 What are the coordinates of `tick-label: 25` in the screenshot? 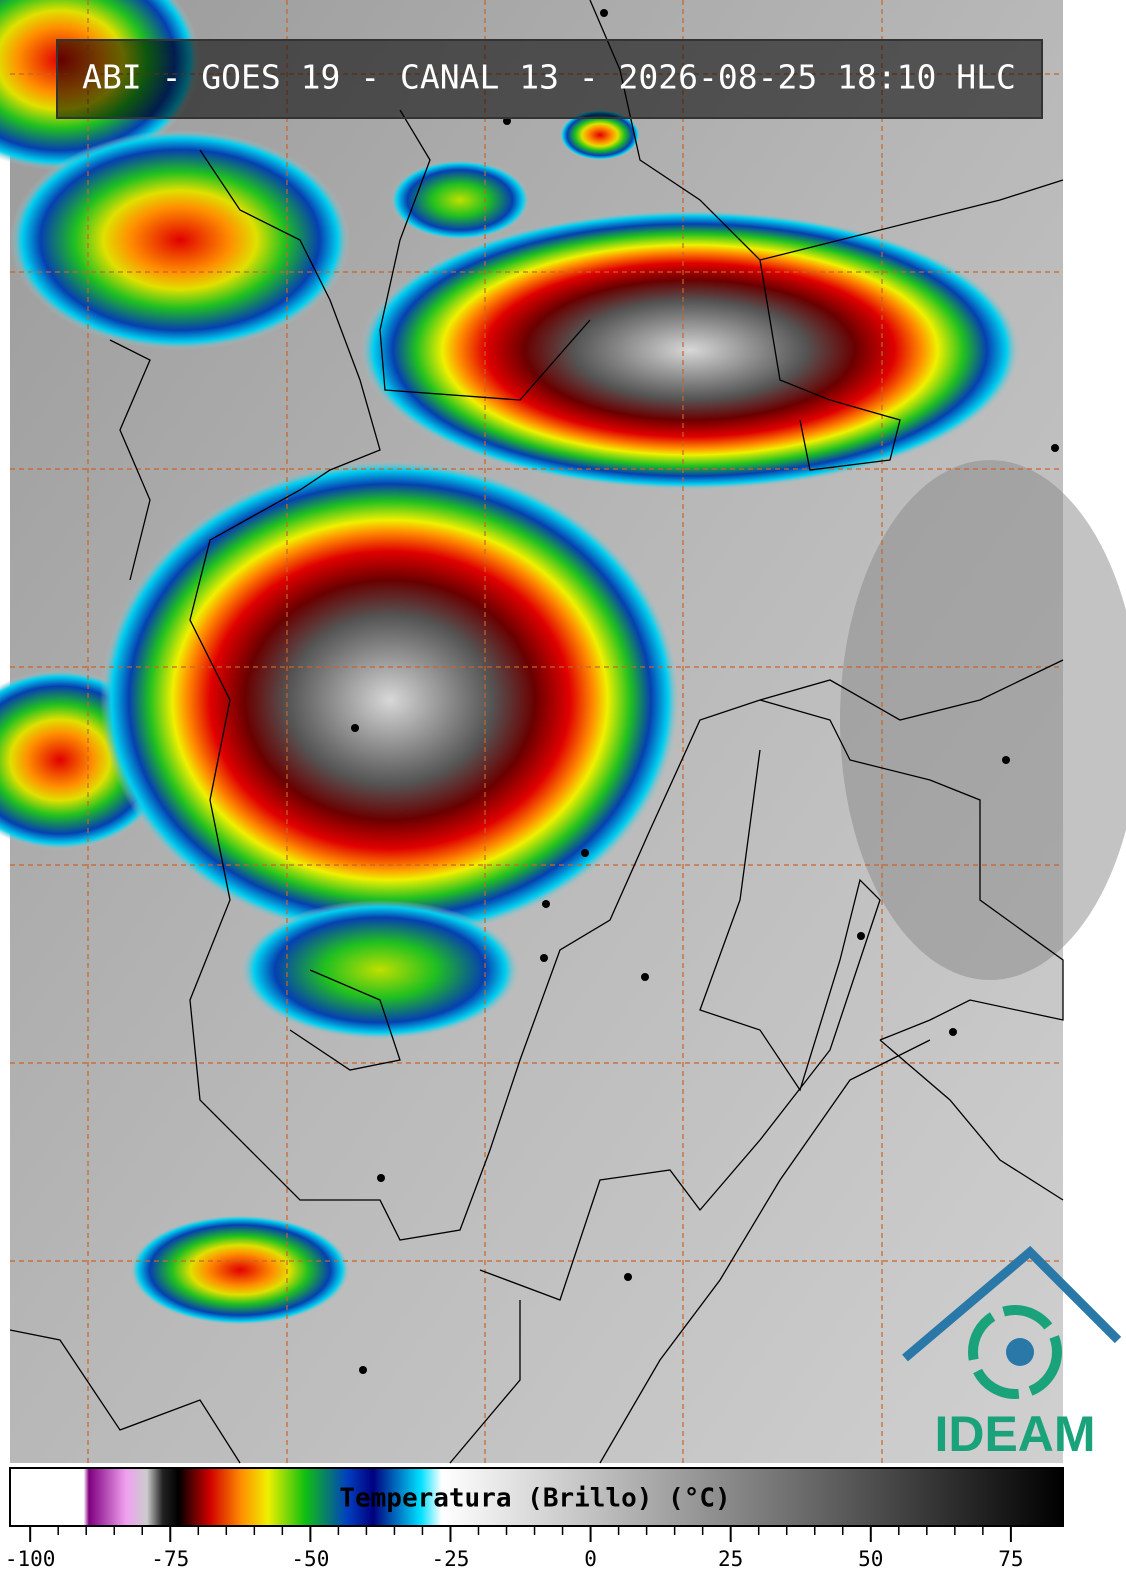 It's located at (730, 1559).